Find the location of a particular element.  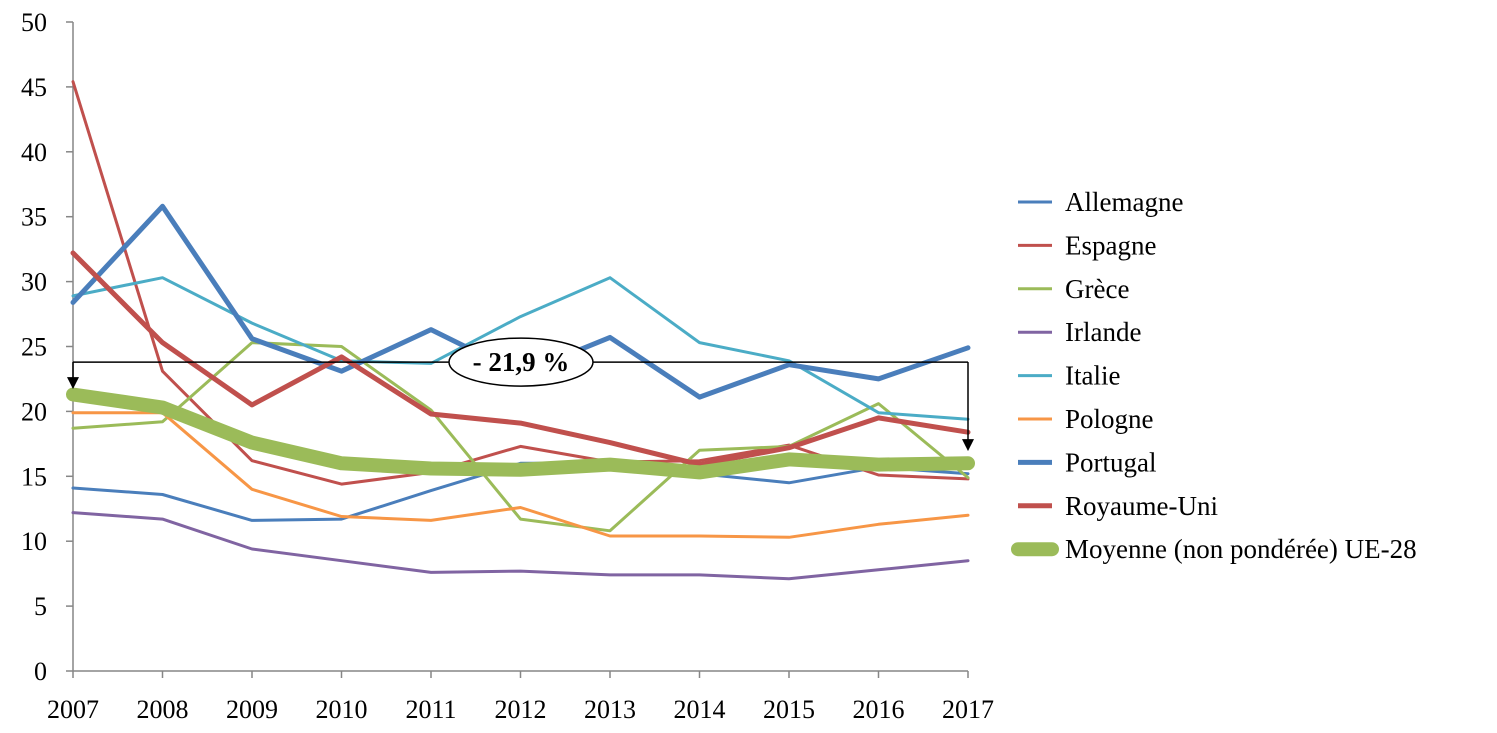

change-annotation: - 21,9 % is located at coordinates (520, 394).